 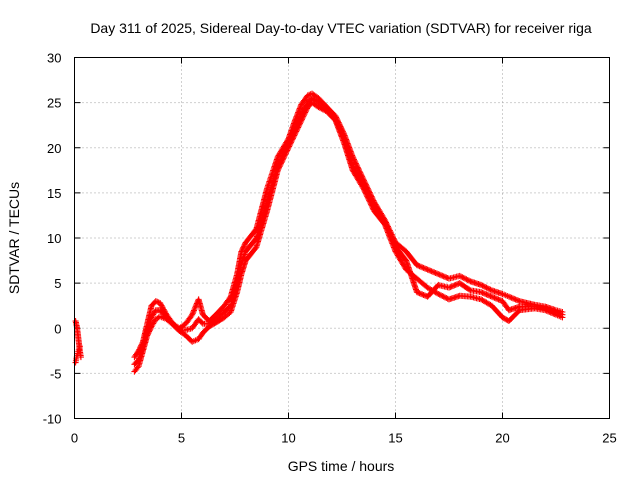 What do you see at coordinates (609, 438) in the screenshot?
I see `x-tick-label: 25` at bounding box center [609, 438].